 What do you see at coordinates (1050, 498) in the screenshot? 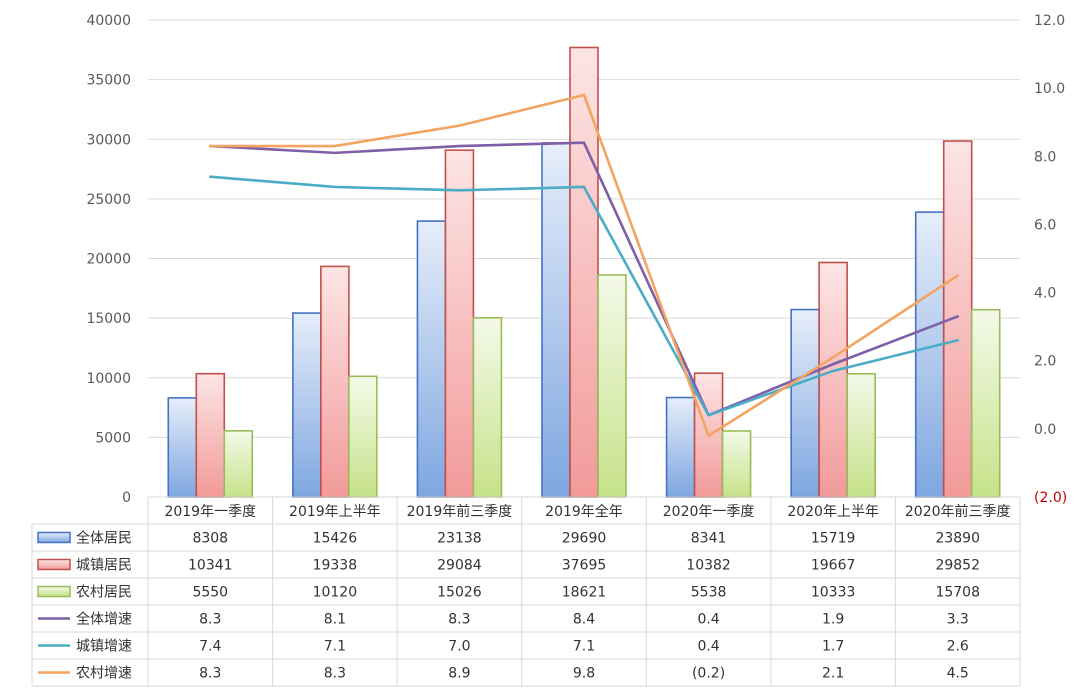
I see `y-right-tick-label: (2.0)` at bounding box center [1050, 498].